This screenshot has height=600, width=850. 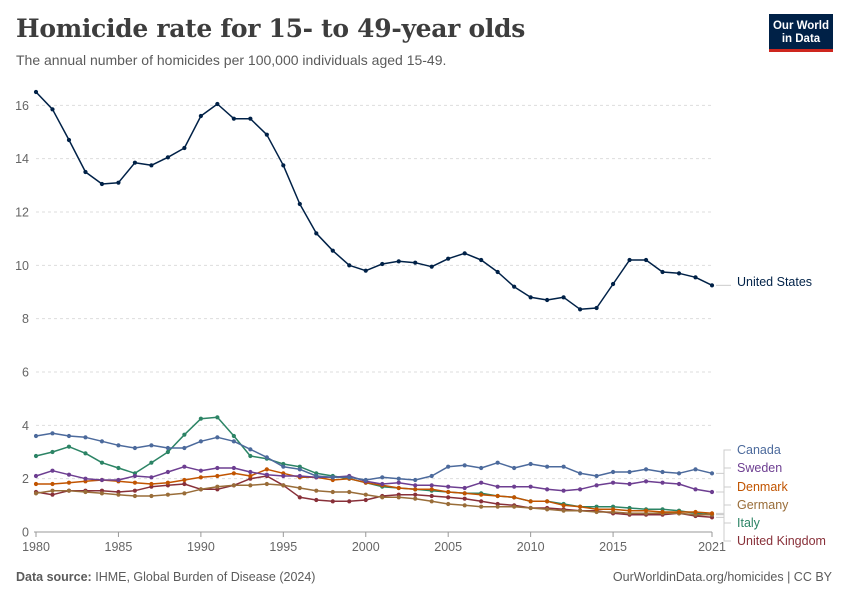 What do you see at coordinates (613, 547) in the screenshot?
I see `x-tick-label: 2015` at bounding box center [613, 547].